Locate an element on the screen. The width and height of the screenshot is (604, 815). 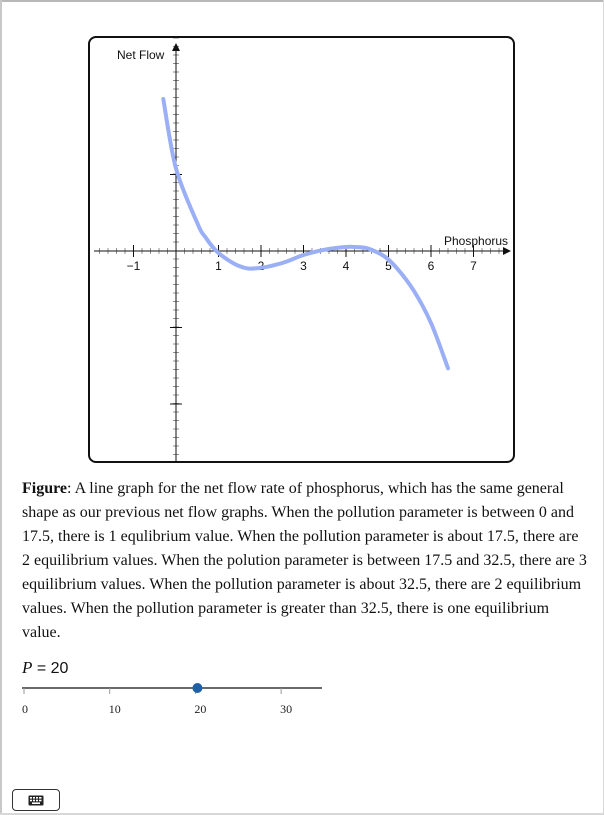
slider-tick-label: 0 is located at coordinates (25, 709).